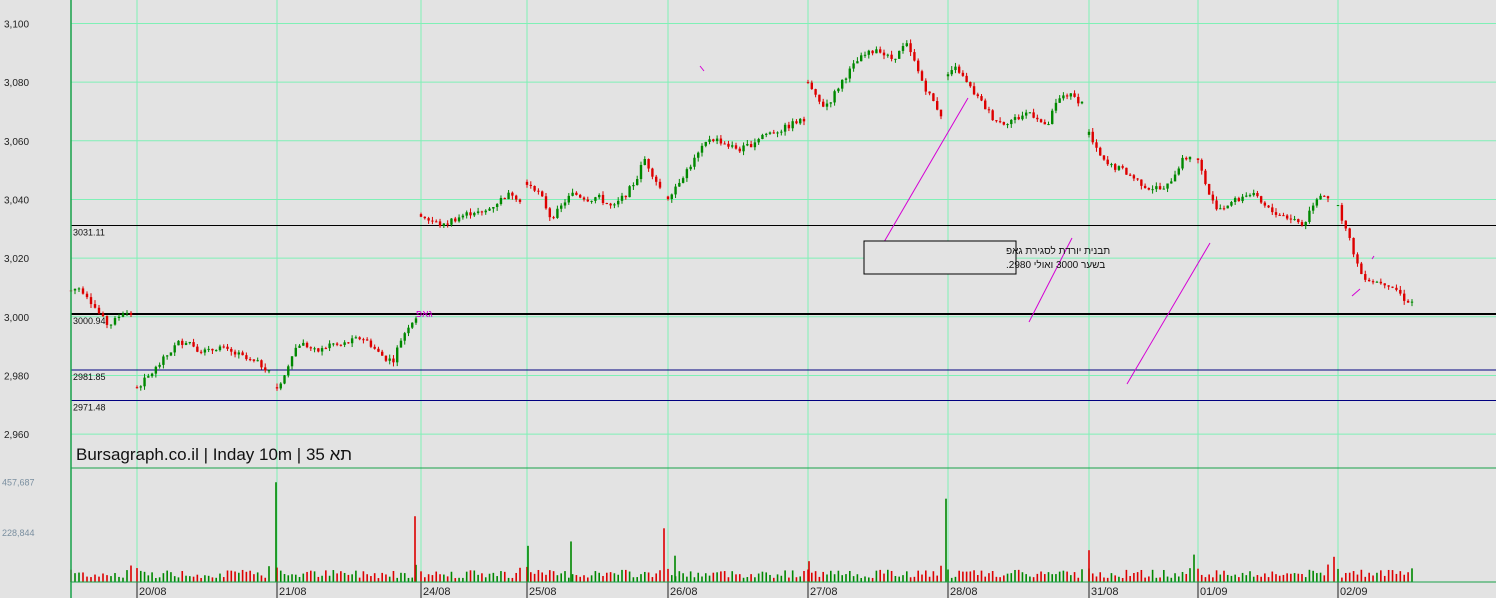 This screenshot has width=1496, height=598. What do you see at coordinates (18, 483) in the screenshot?
I see `volume-tick-label: 457,687` at bounding box center [18, 483].